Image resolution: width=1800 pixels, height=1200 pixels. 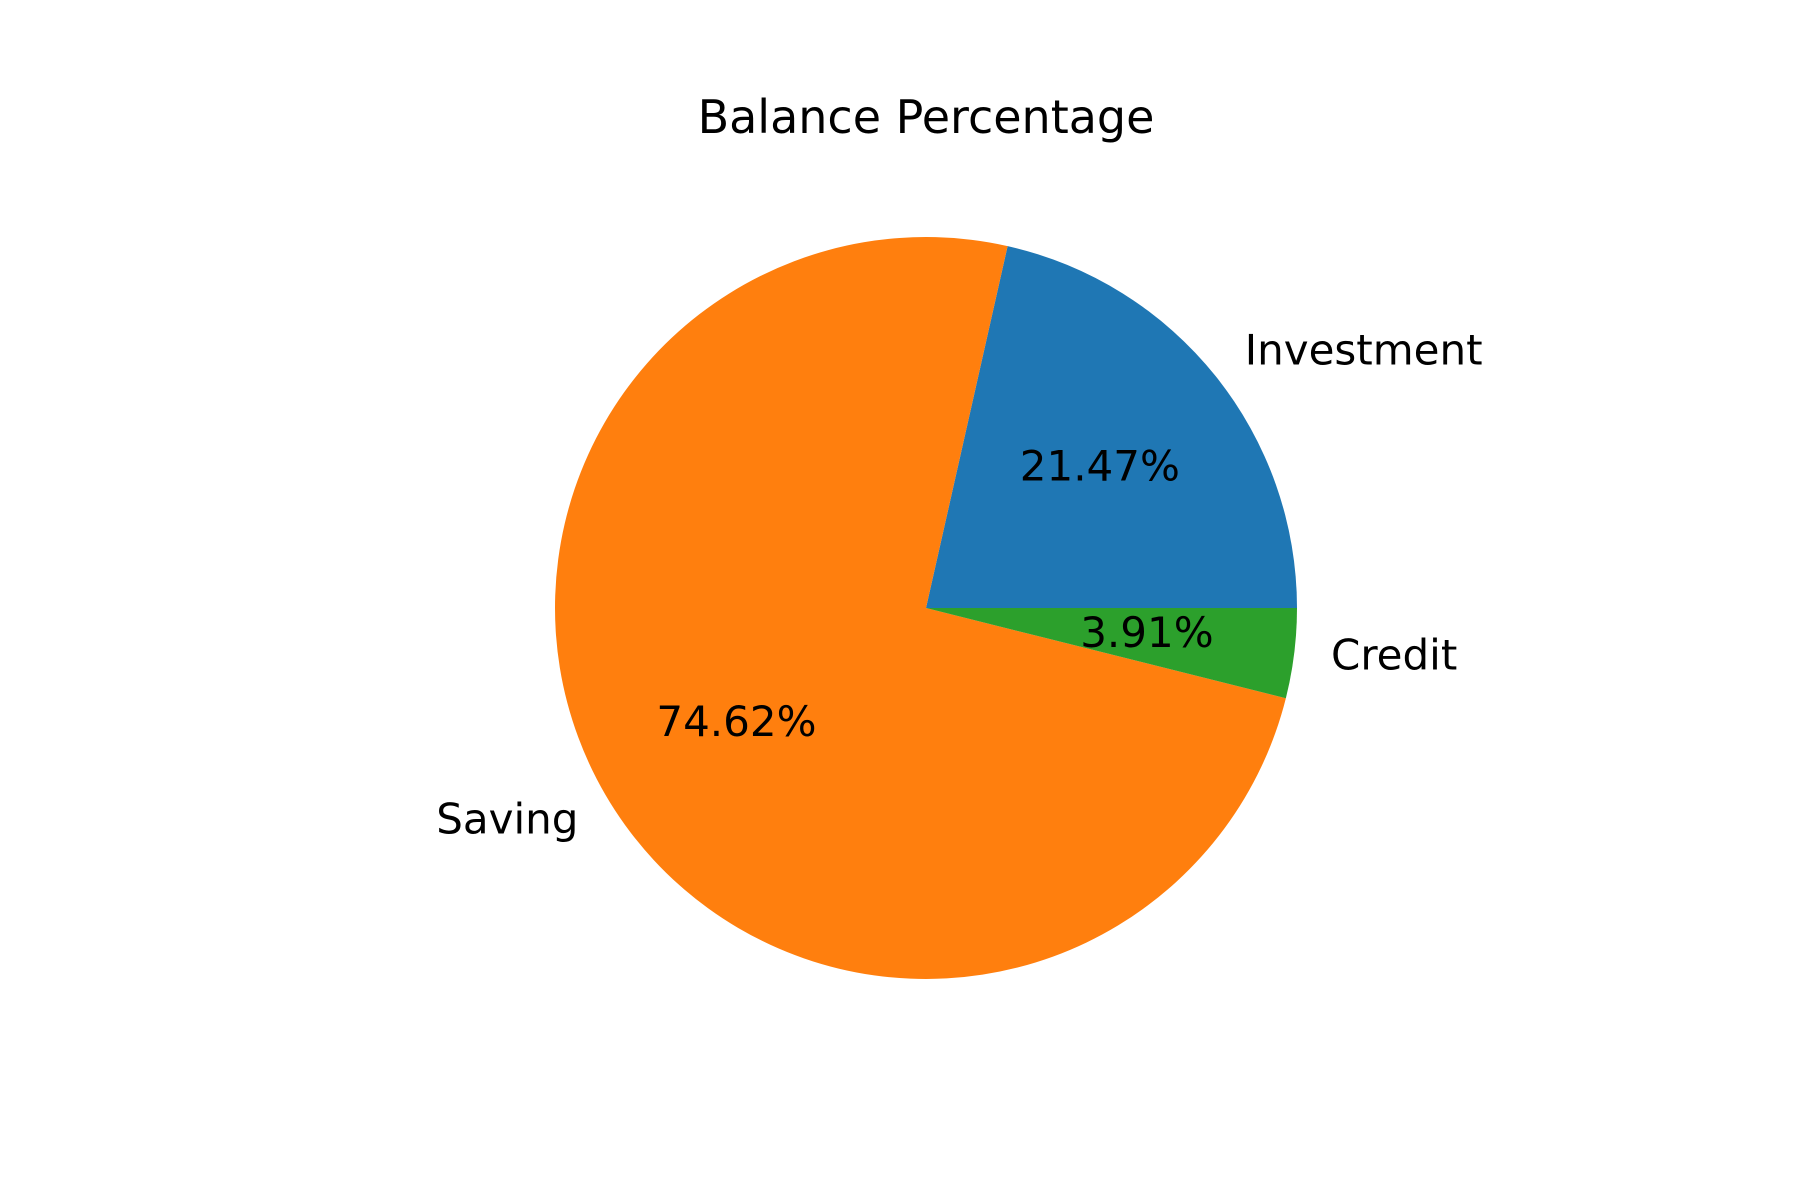 What do you see at coordinates (507, 818) in the screenshot?
I see `slice-label-saving: Saving` at bounding box center [507, 818].